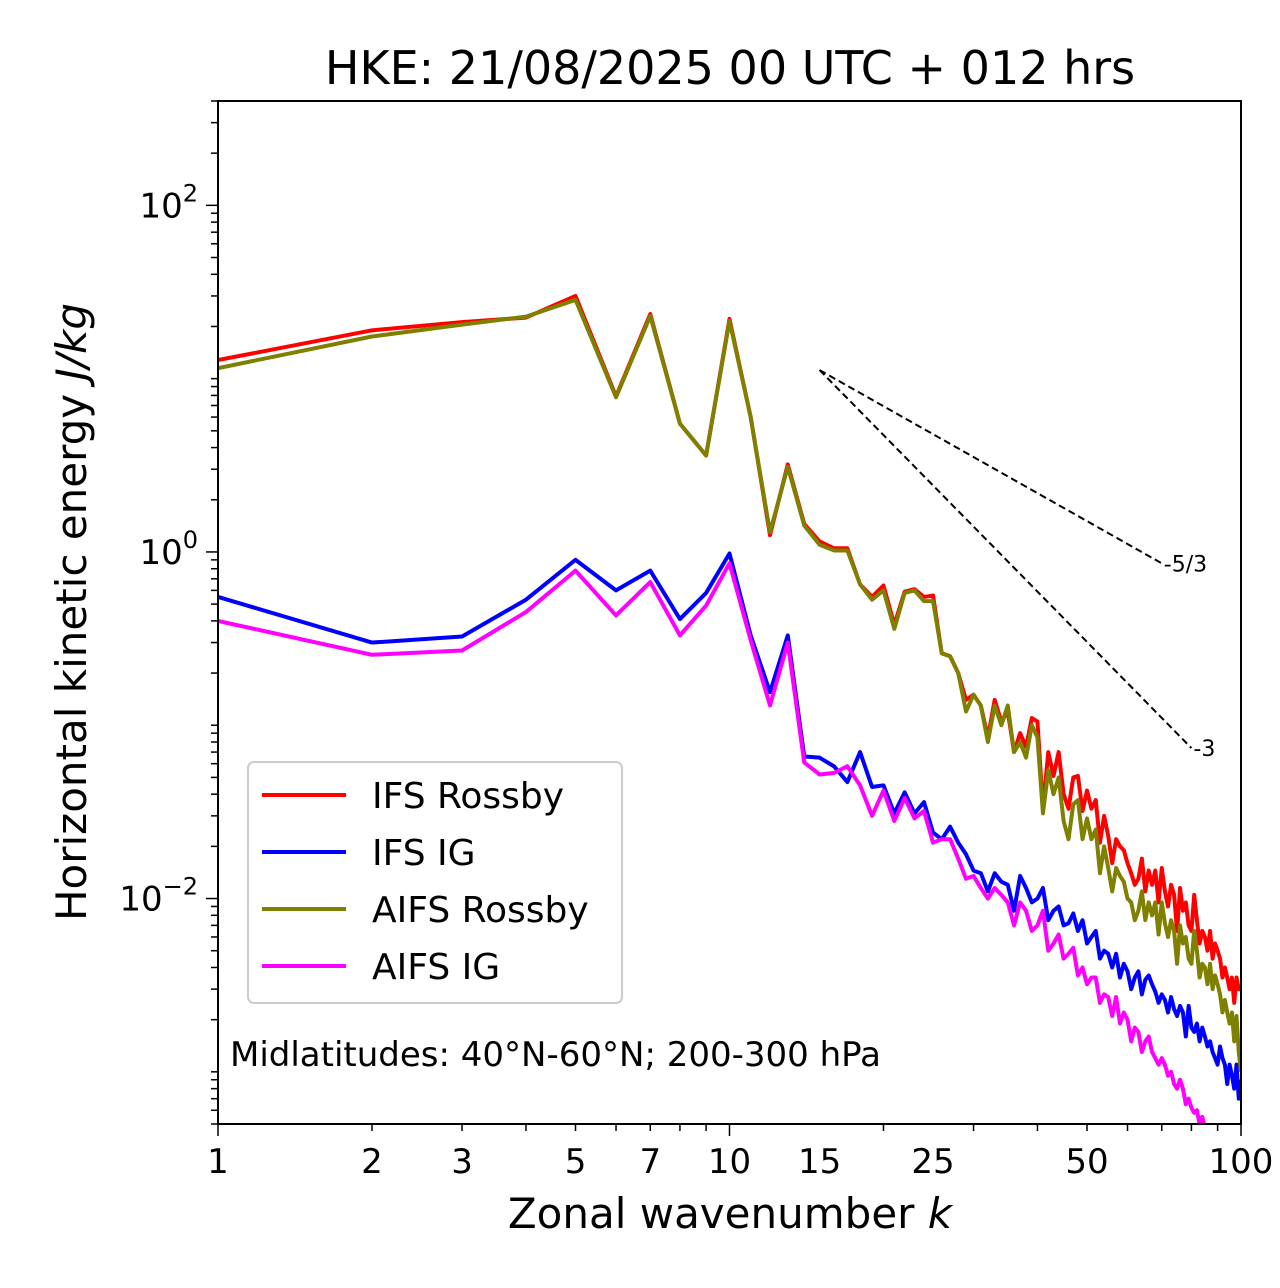  I want to click on x-axis-label: Zonal wavenumber k, so click(731, 1213).